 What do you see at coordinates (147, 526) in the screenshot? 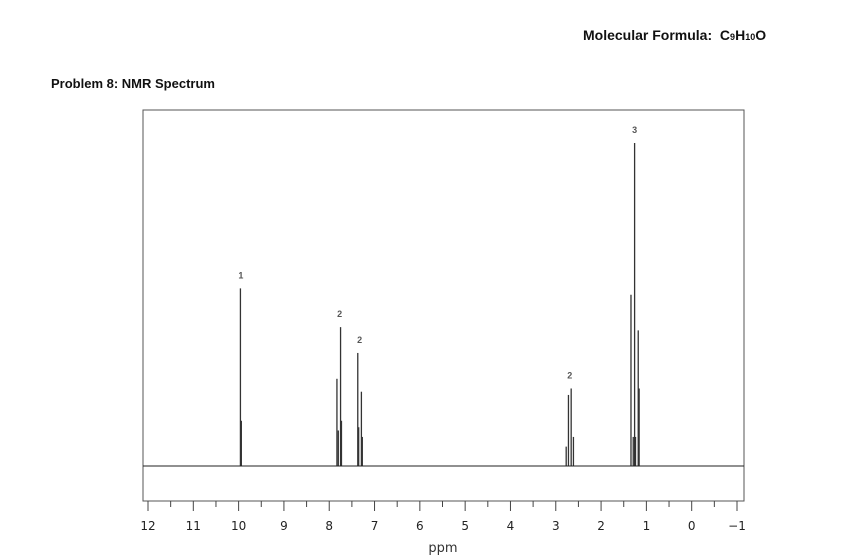
I see `x-tick-label: 12` at bounding box center [147, 526].